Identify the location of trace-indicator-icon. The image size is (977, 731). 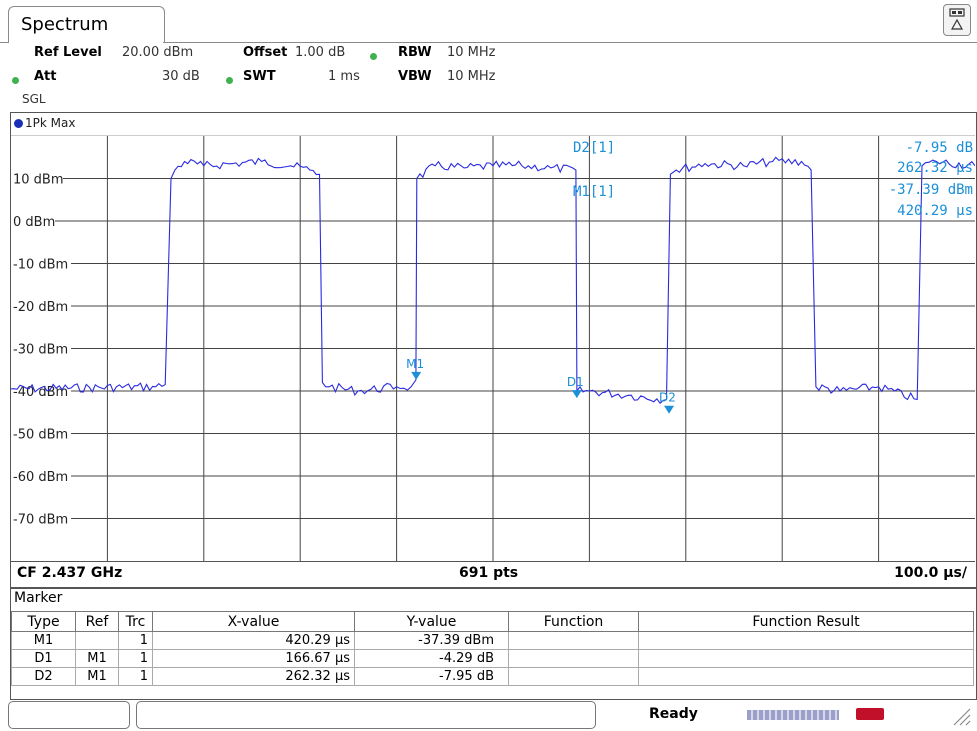
(18, 123).